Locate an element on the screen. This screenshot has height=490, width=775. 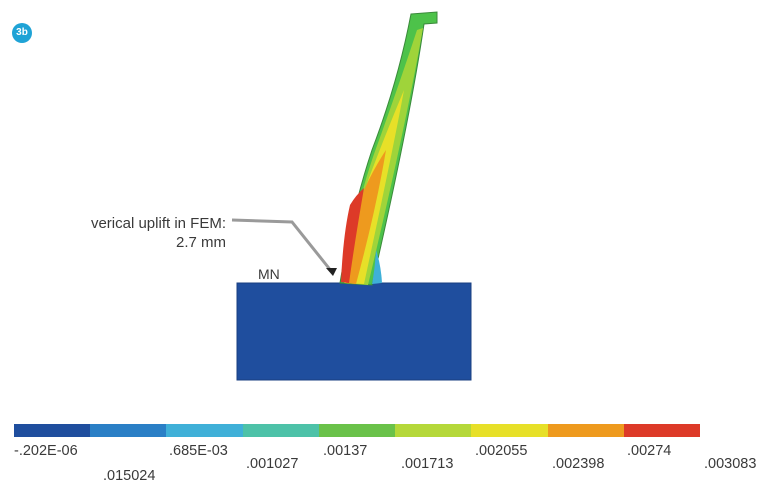
annotation-arrowhead is located at coordinates (331, 272).